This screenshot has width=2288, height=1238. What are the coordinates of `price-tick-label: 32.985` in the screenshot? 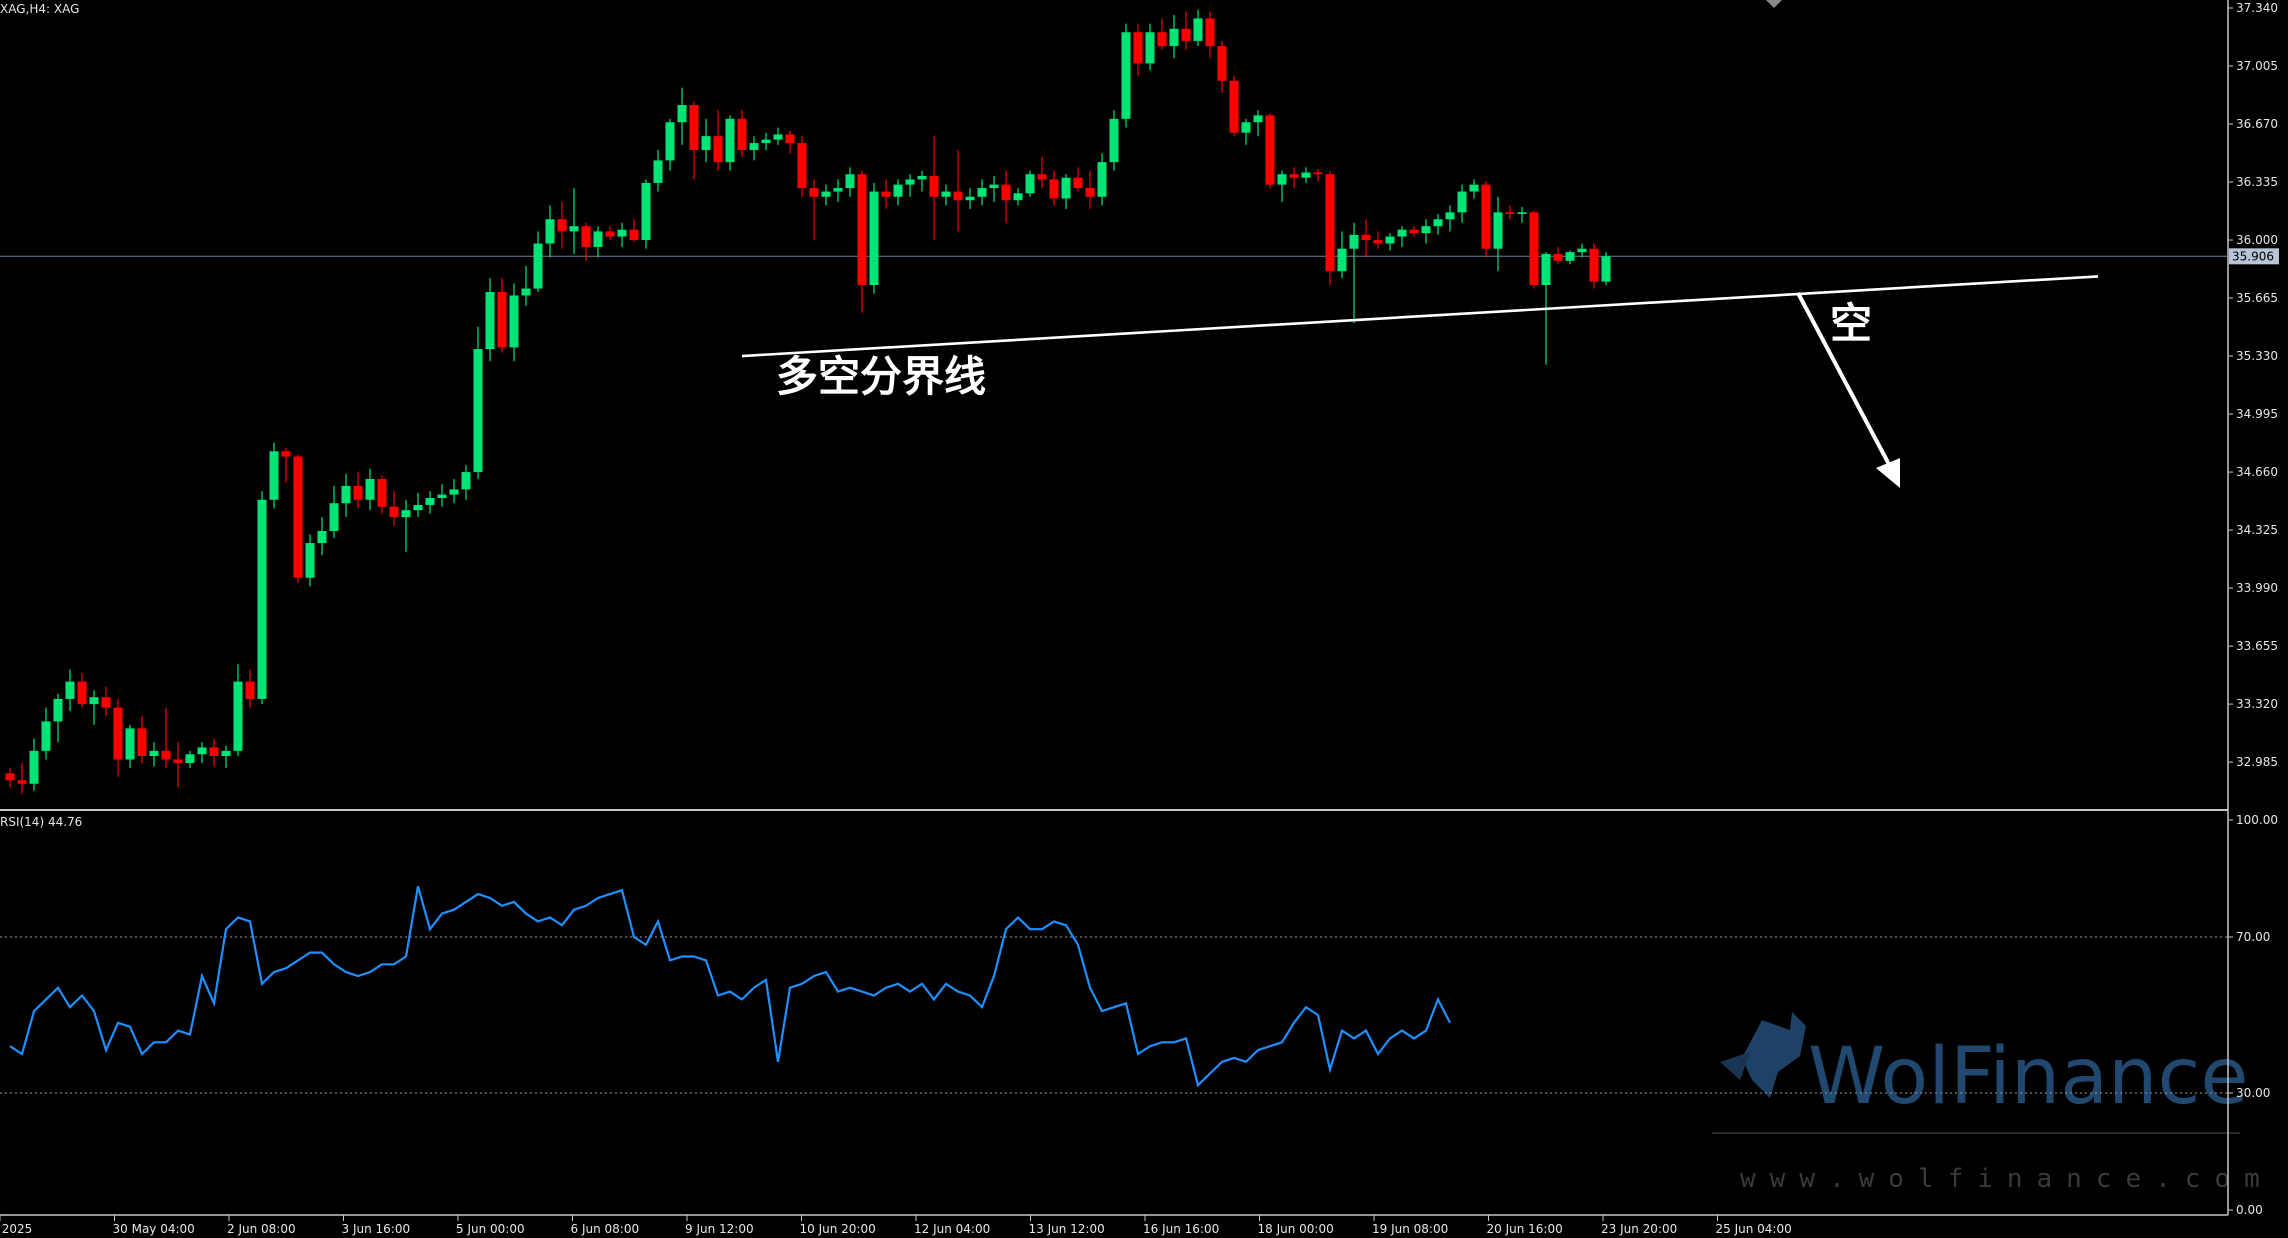 It's located at (2257, 762).